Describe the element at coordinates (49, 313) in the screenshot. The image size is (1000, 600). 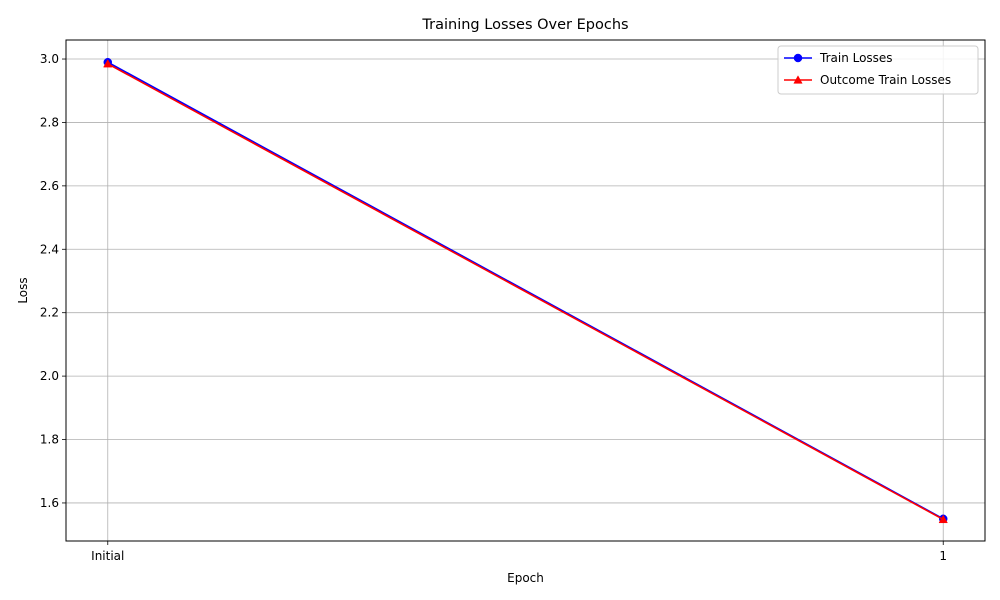
I see `y-tick-label: 2.2` at that location.